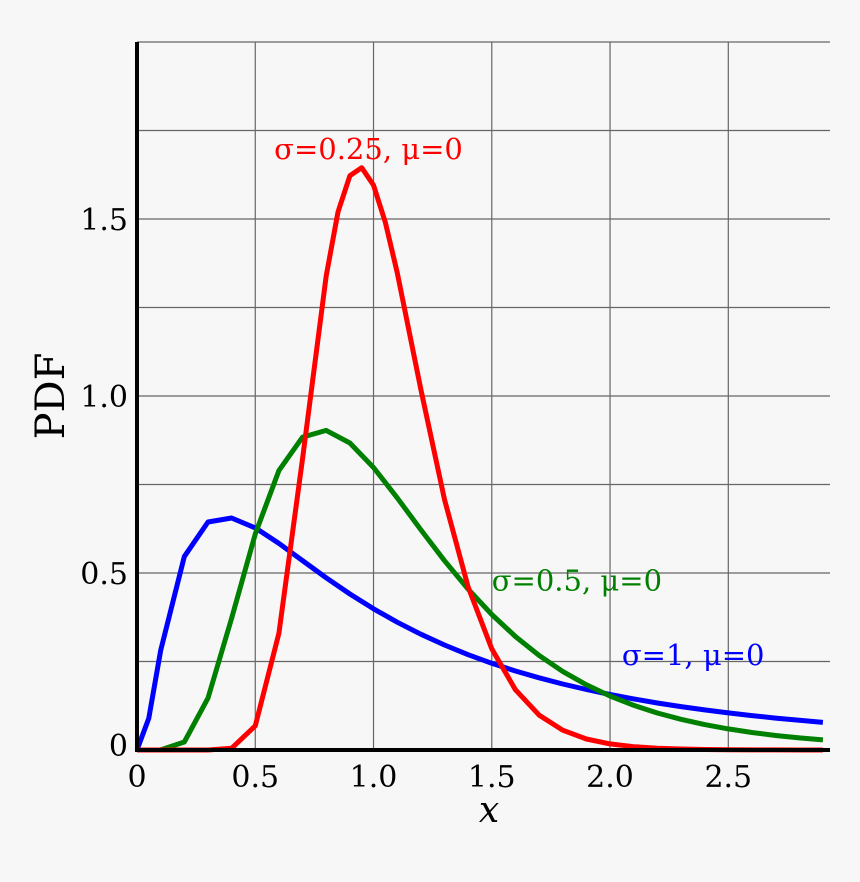  I want to click on x-tick-label: 2.0, so click(610, 777).